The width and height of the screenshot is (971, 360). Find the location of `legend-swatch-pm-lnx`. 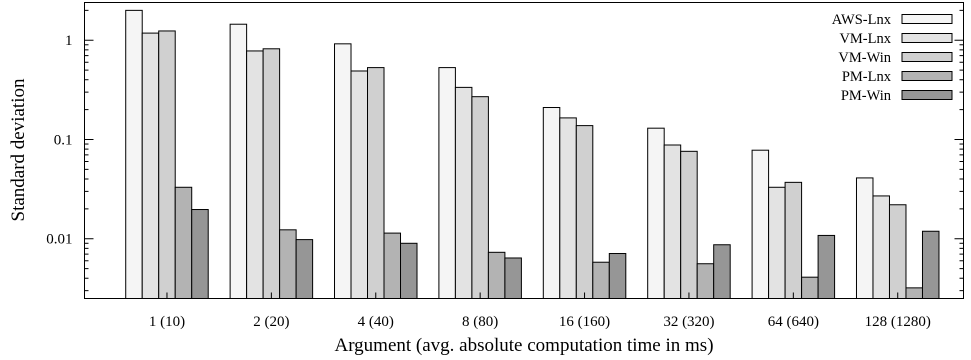

legend-swatch-pm-lnx is located at coordinates (927, 76).